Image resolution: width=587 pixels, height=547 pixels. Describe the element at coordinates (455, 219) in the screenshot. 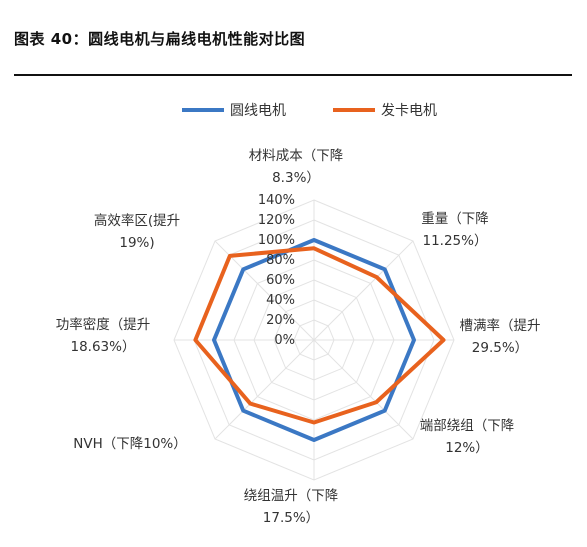

I see `axis-label: 重量（下降` at that location.